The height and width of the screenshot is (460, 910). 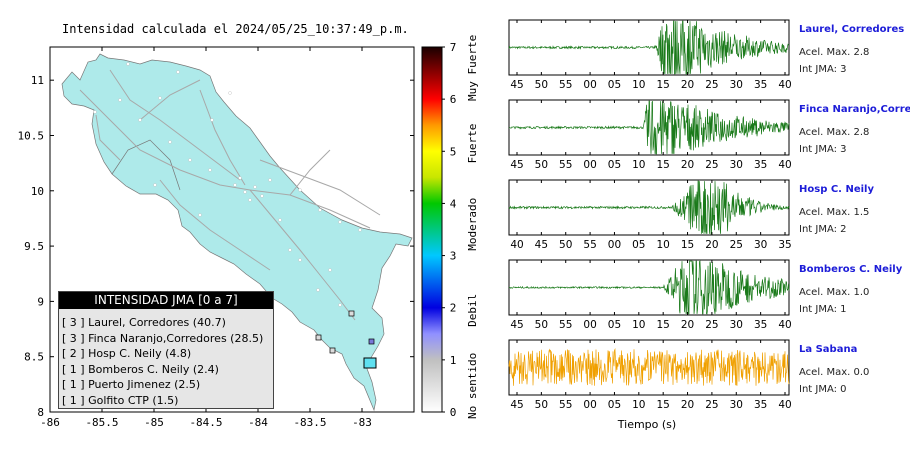 I want to click on station-name: Hosp C. Neily, so click(x=836, y=189).